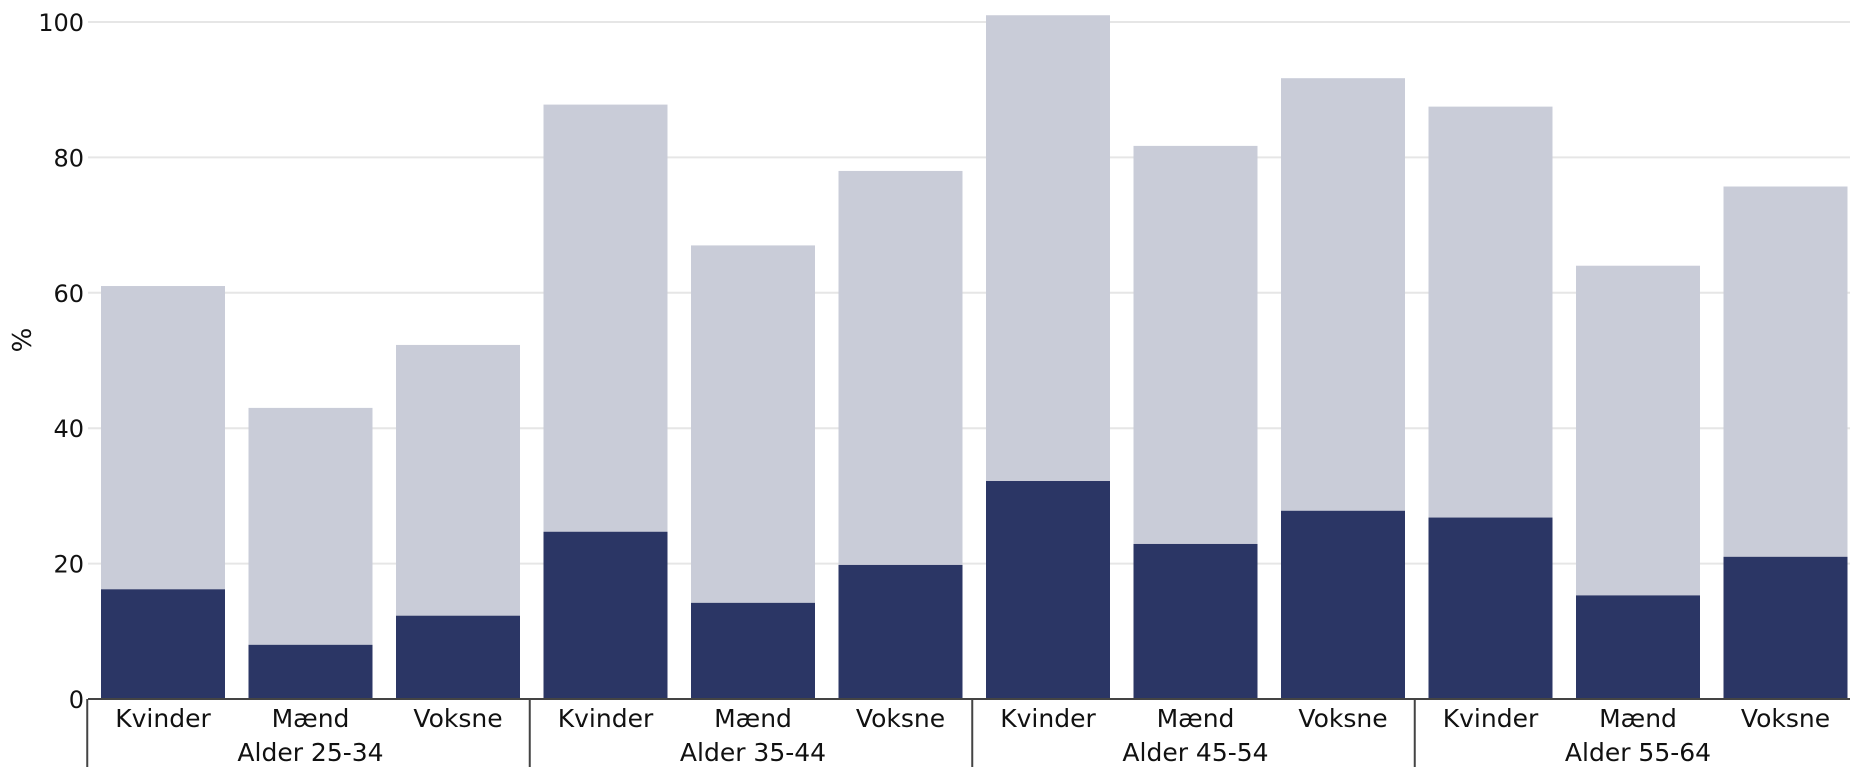  Describe the element at coordinates (23, 340) in the screenshot. I see `y-axis-title: %` at that location.